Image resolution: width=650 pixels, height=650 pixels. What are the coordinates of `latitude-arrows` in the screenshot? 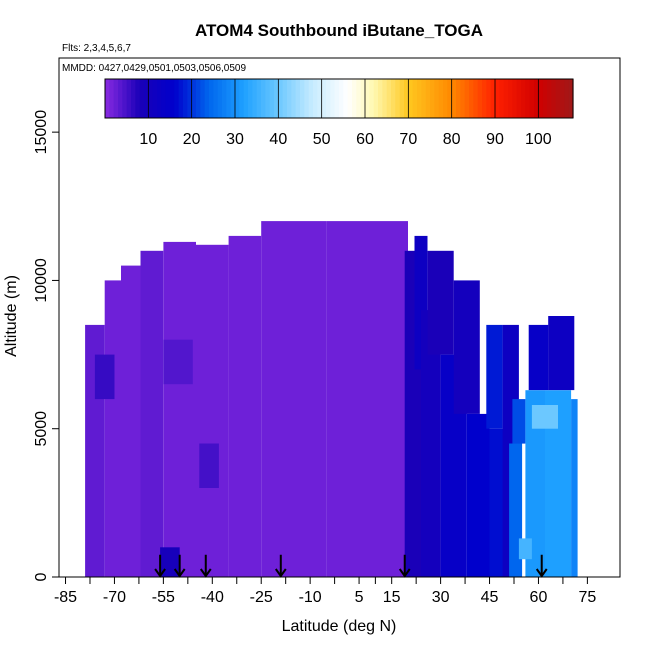 It's located at (351, 566).